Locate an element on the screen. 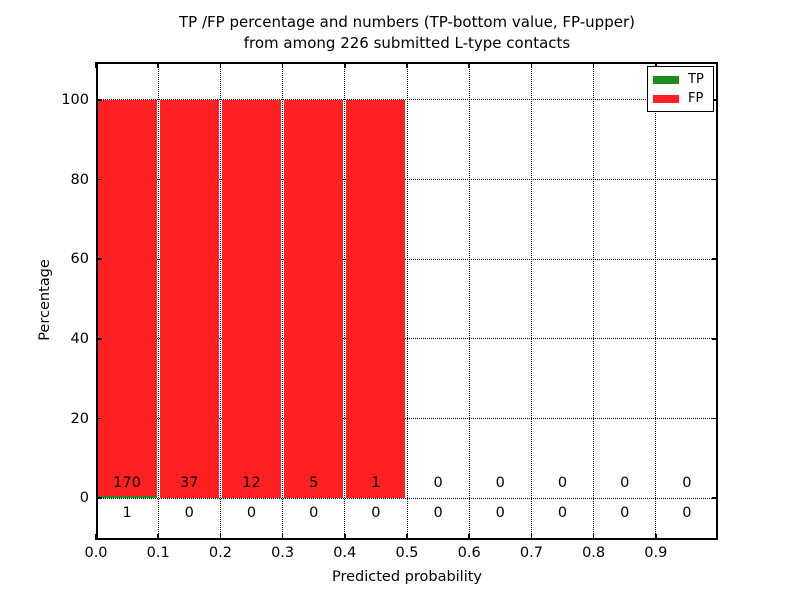 This screenshot has height=600, width=800. x-tick-label-0.6: 0.6 is located at coordinates (469, 553).